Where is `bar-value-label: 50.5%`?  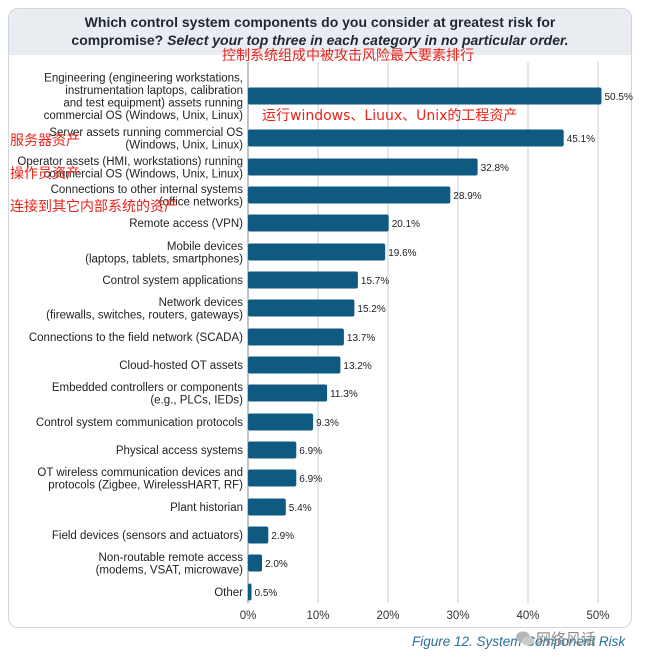
bar-value-label: 50.5% is located at coordinates (619, 97).